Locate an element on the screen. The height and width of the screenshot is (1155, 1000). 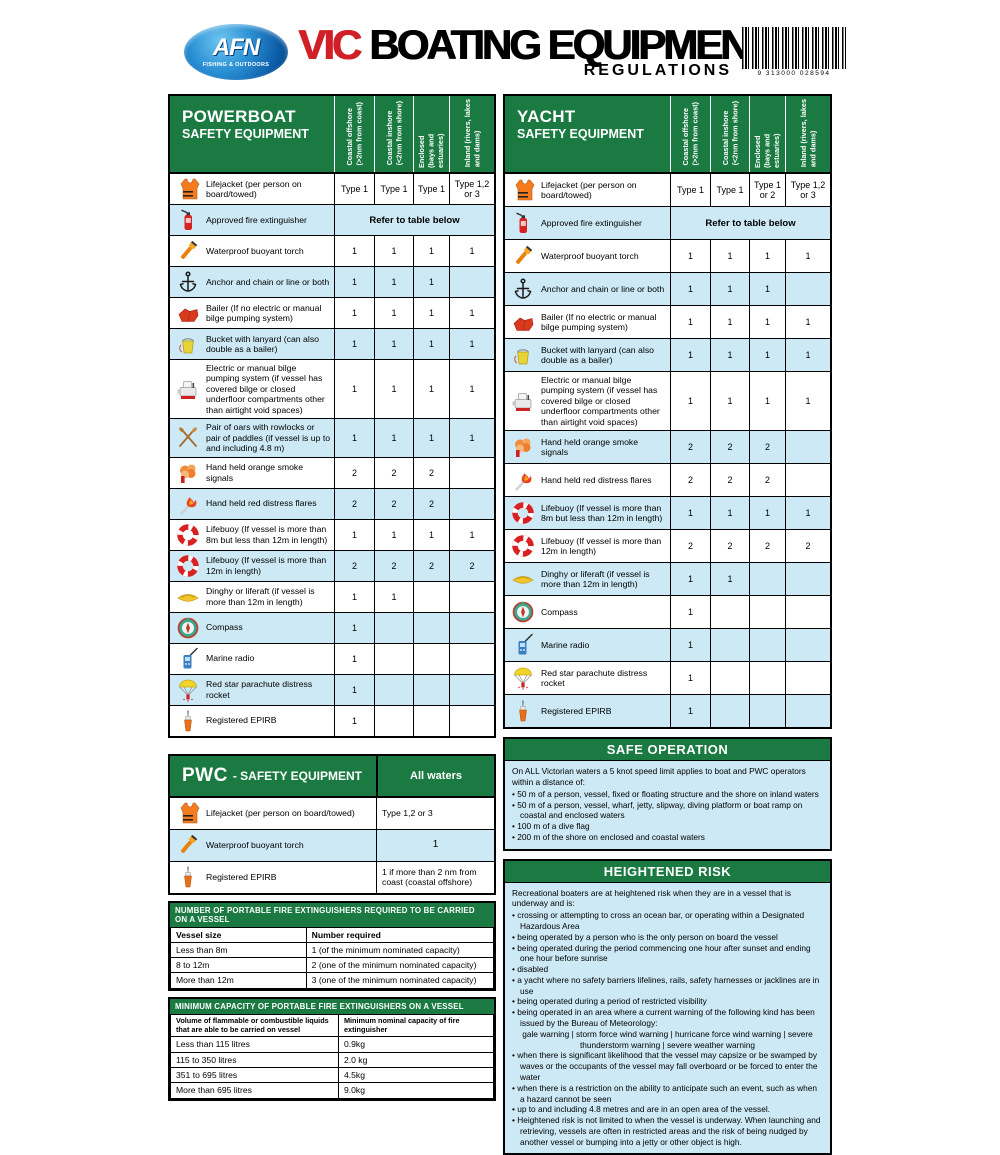
afn-logo-oval: AFN FISHING & OUTDOORS is located at coordinates (236, 52).